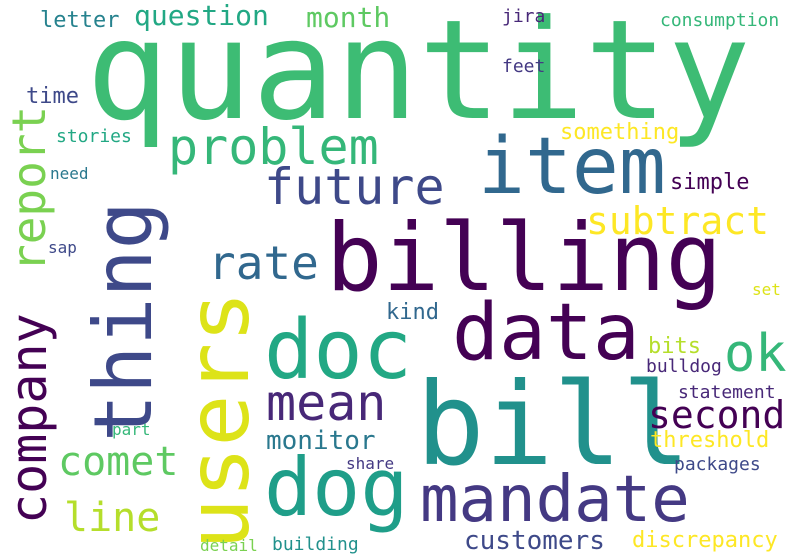 This screenshot has width=800, height=560. Describe the element at coordinates (572, 167) in the screenshot. I see `word-item: item` at that location.